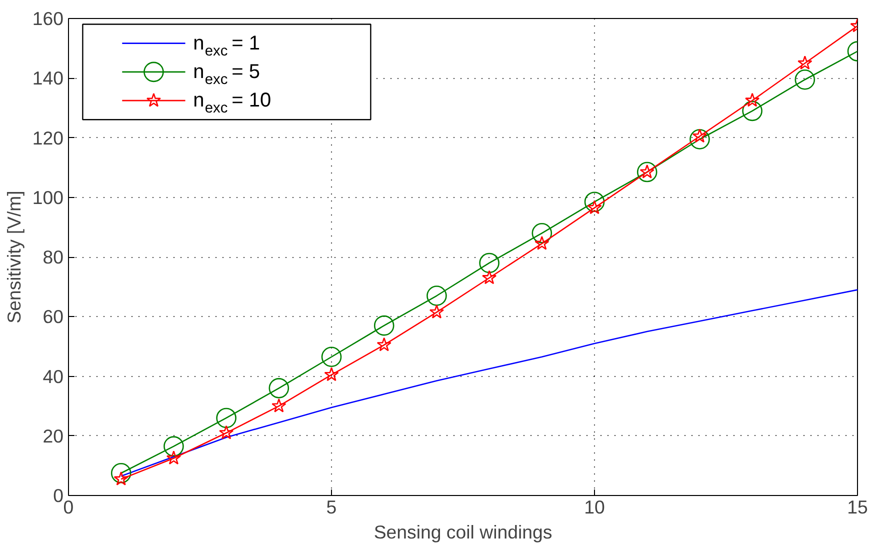 This screenshot has height=545, width=873. Describe the element at coordinates (857, 507) in the screenshot. I see `x-tick-label: 15` at that location.